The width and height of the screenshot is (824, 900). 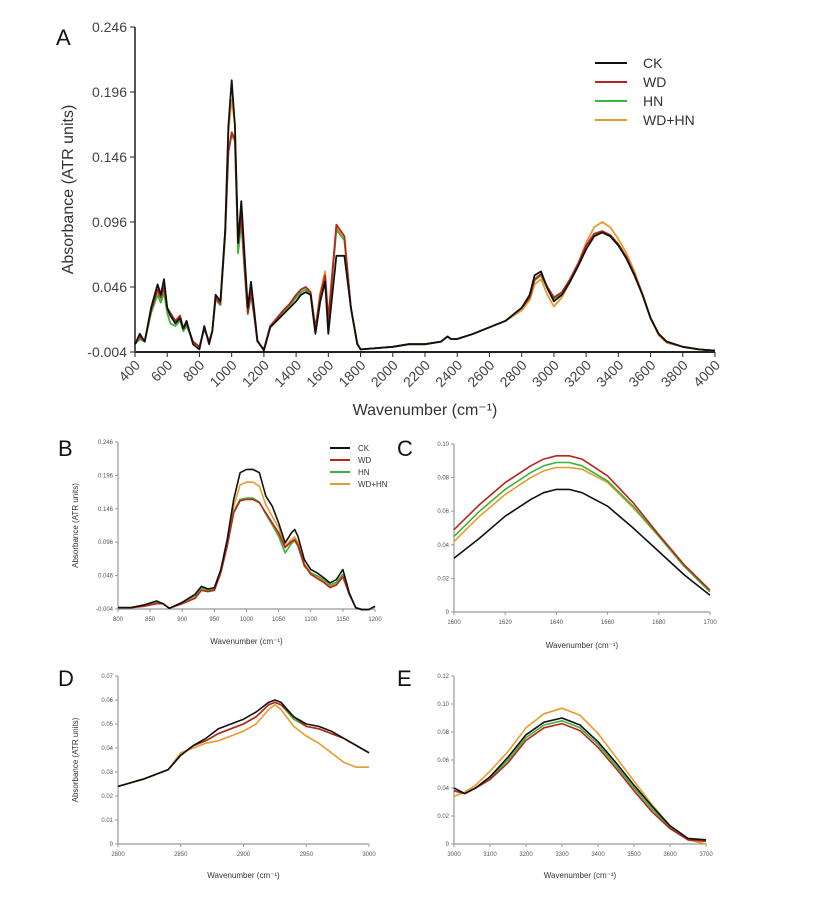 What do you see at coordinates (351, 373) in the screenshot?
I see `x-tick-label: 1800` at bounding box center [351, 373].